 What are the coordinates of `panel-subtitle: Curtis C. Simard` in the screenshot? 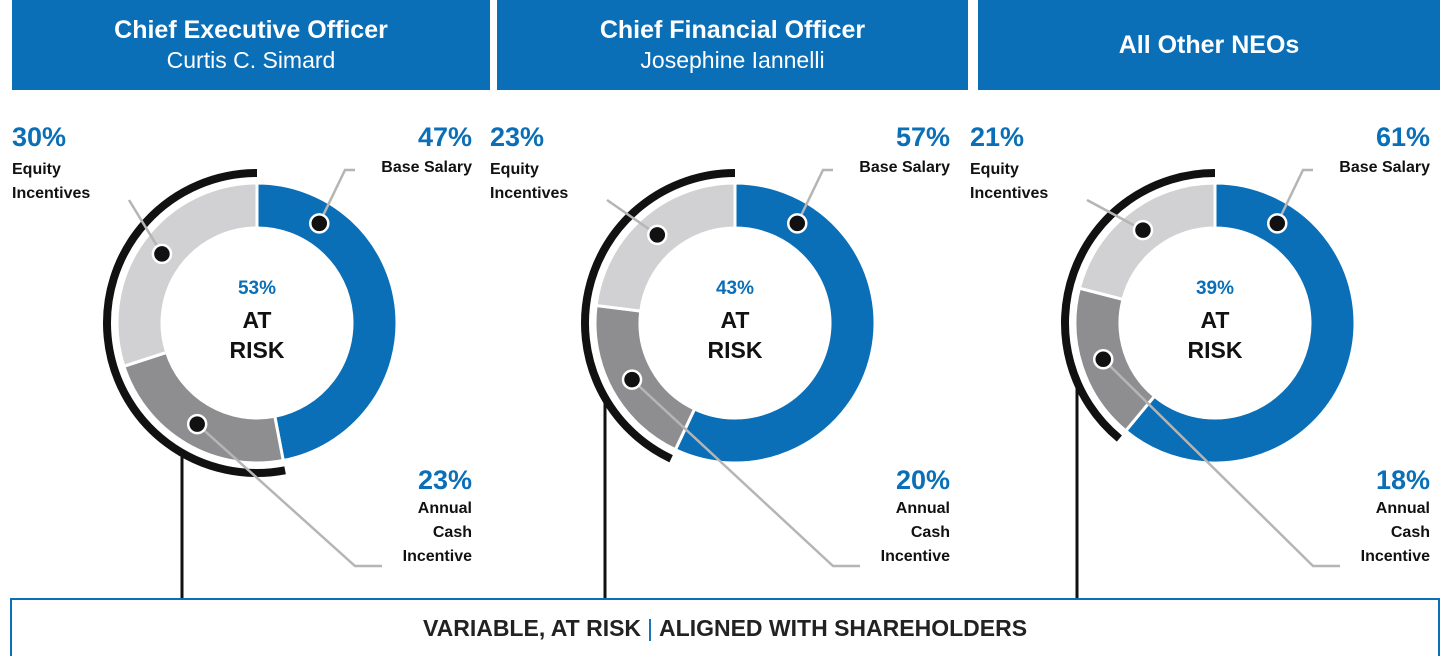 It's located at (251, 60).